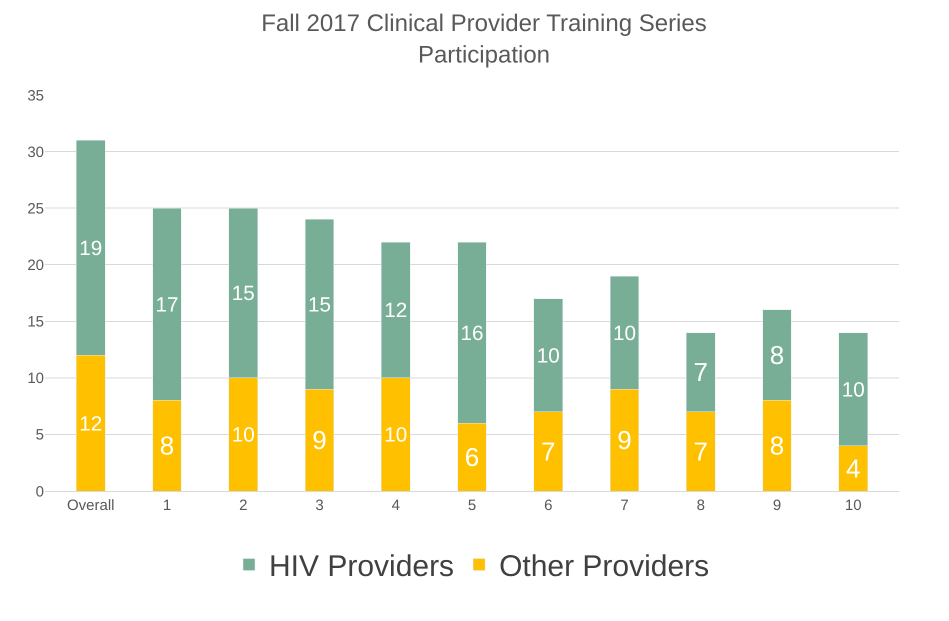 The width and height of the screenshot is (949, 621). What do you see at coordinates (700, 505) in the screenshot?
I see `x-tick-label: 8` at bounding box center [700, 505].